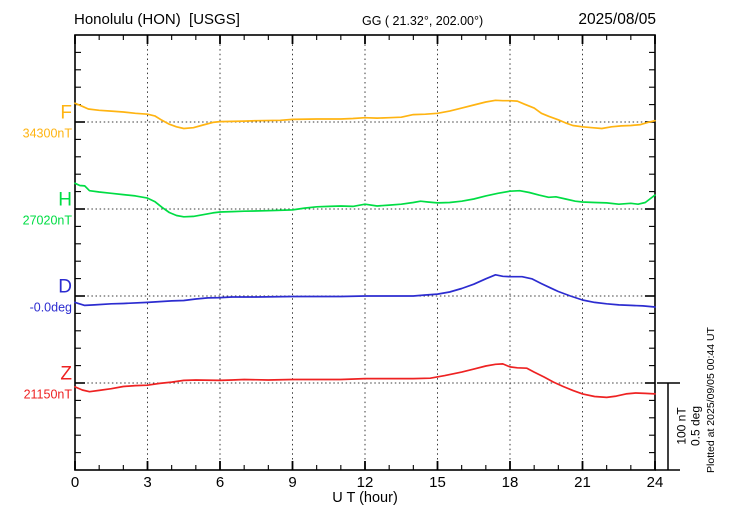 This screenshot has width=730, height=520. Describe the element at coordinates (365, 114) in the screenshot. I see `trace-F` at that location.